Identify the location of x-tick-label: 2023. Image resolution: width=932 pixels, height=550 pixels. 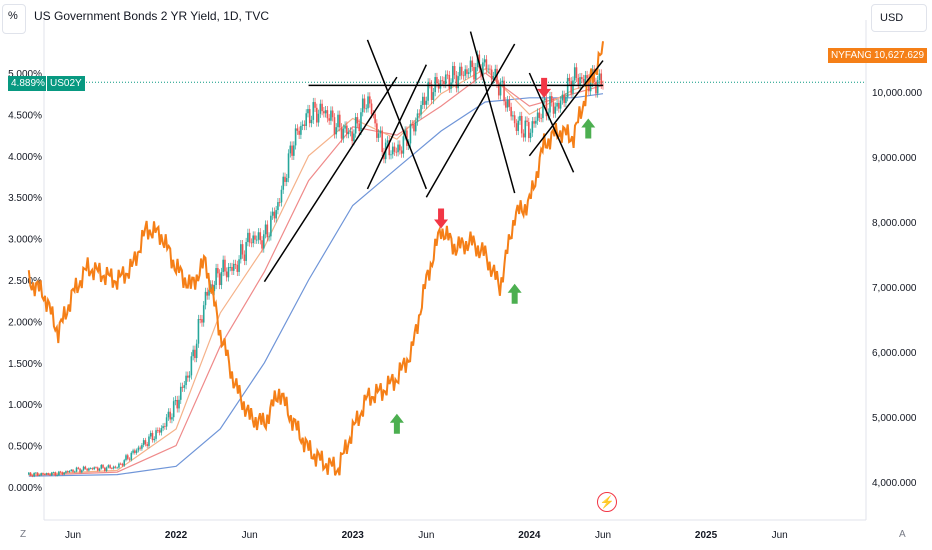
(353, 535).